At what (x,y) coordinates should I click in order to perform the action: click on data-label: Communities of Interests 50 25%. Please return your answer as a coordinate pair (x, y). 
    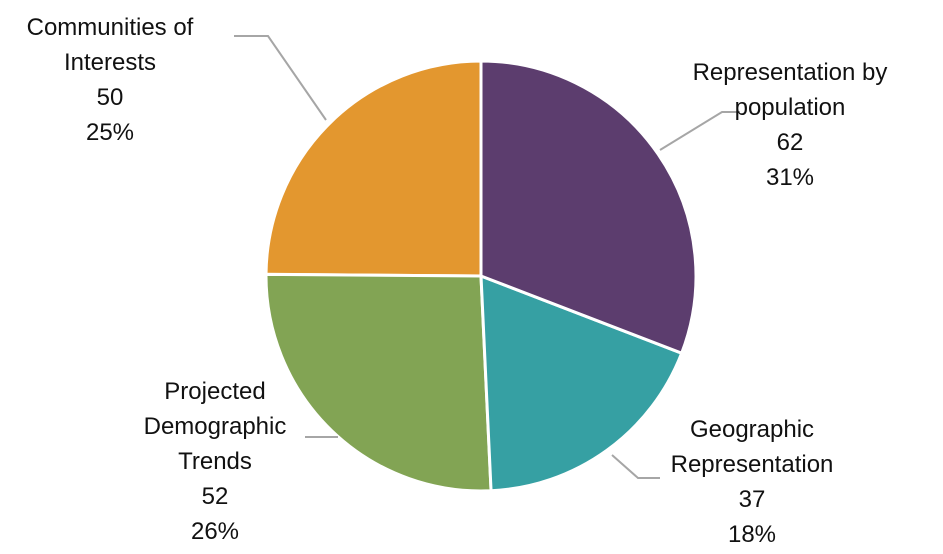
    Looking at the image, I should click on (110, 80).